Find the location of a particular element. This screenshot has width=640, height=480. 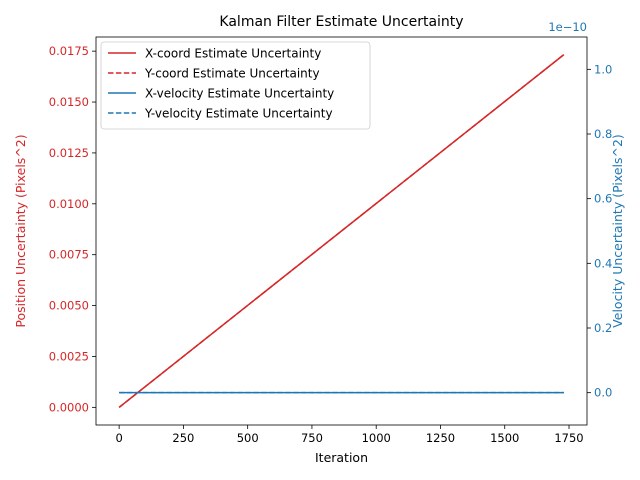

x-axis-label: Iteration is located at coordinates (341, 457).